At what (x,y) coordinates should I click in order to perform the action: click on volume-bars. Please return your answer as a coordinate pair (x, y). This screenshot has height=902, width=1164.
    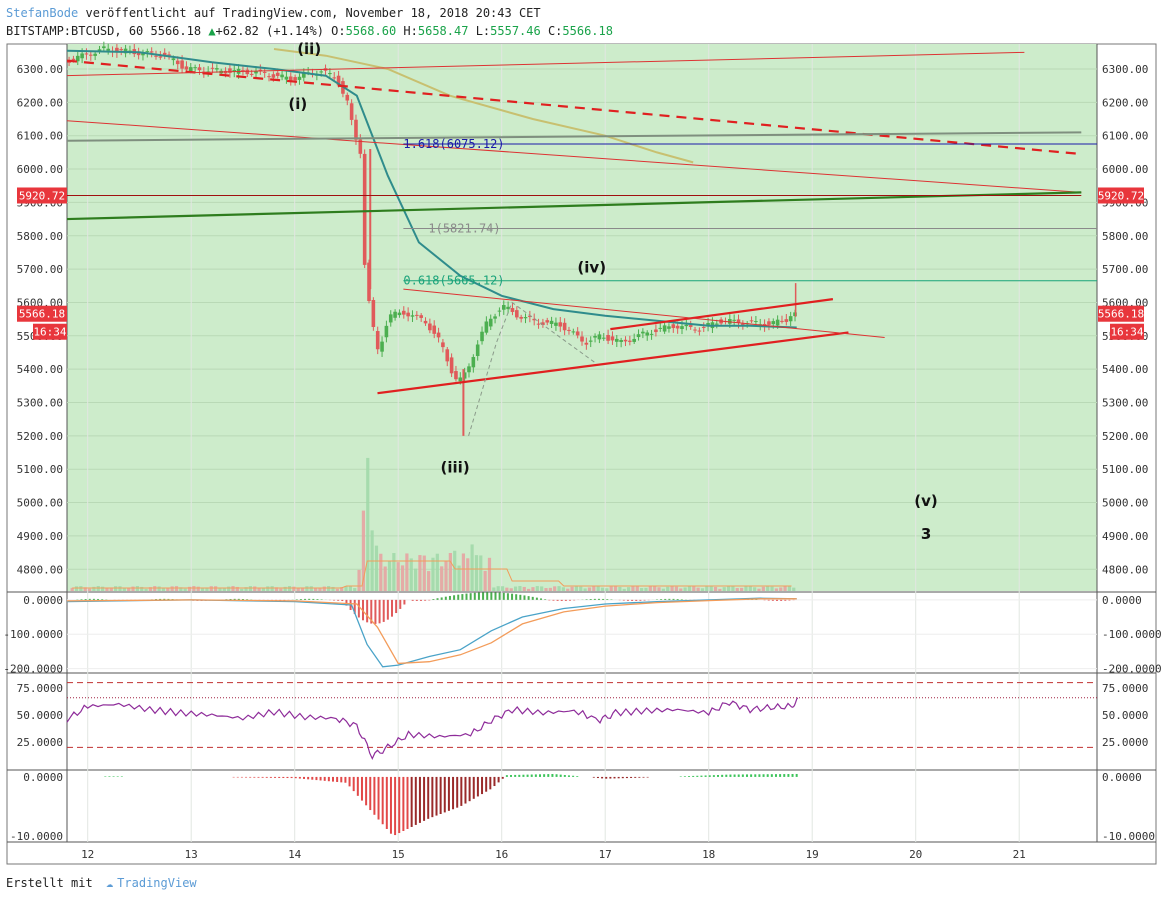
    Looking at the image, I should click on (433, 524).